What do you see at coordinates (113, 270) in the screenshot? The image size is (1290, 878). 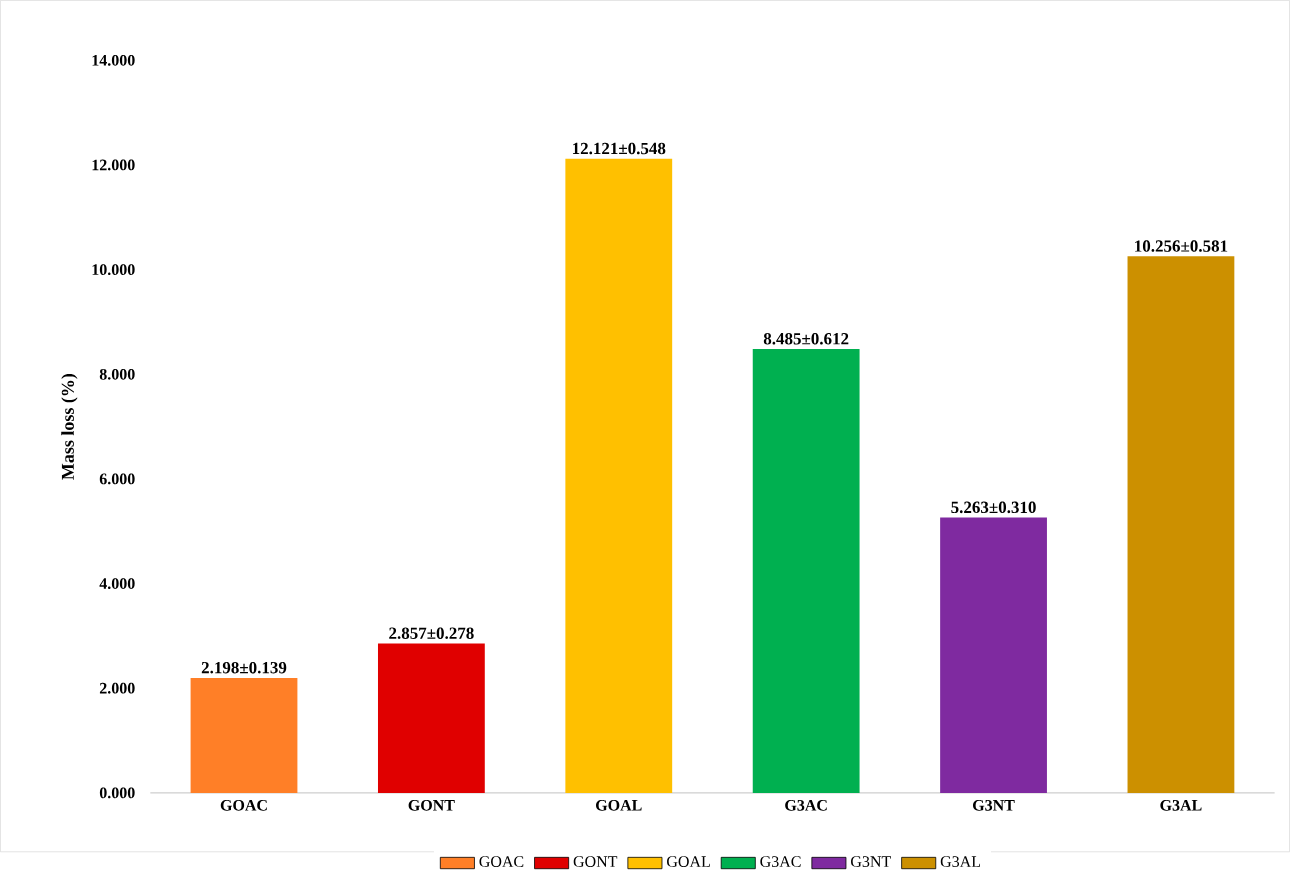 I see `y-tick-label: 10.000` at bounding box center [113, 270].